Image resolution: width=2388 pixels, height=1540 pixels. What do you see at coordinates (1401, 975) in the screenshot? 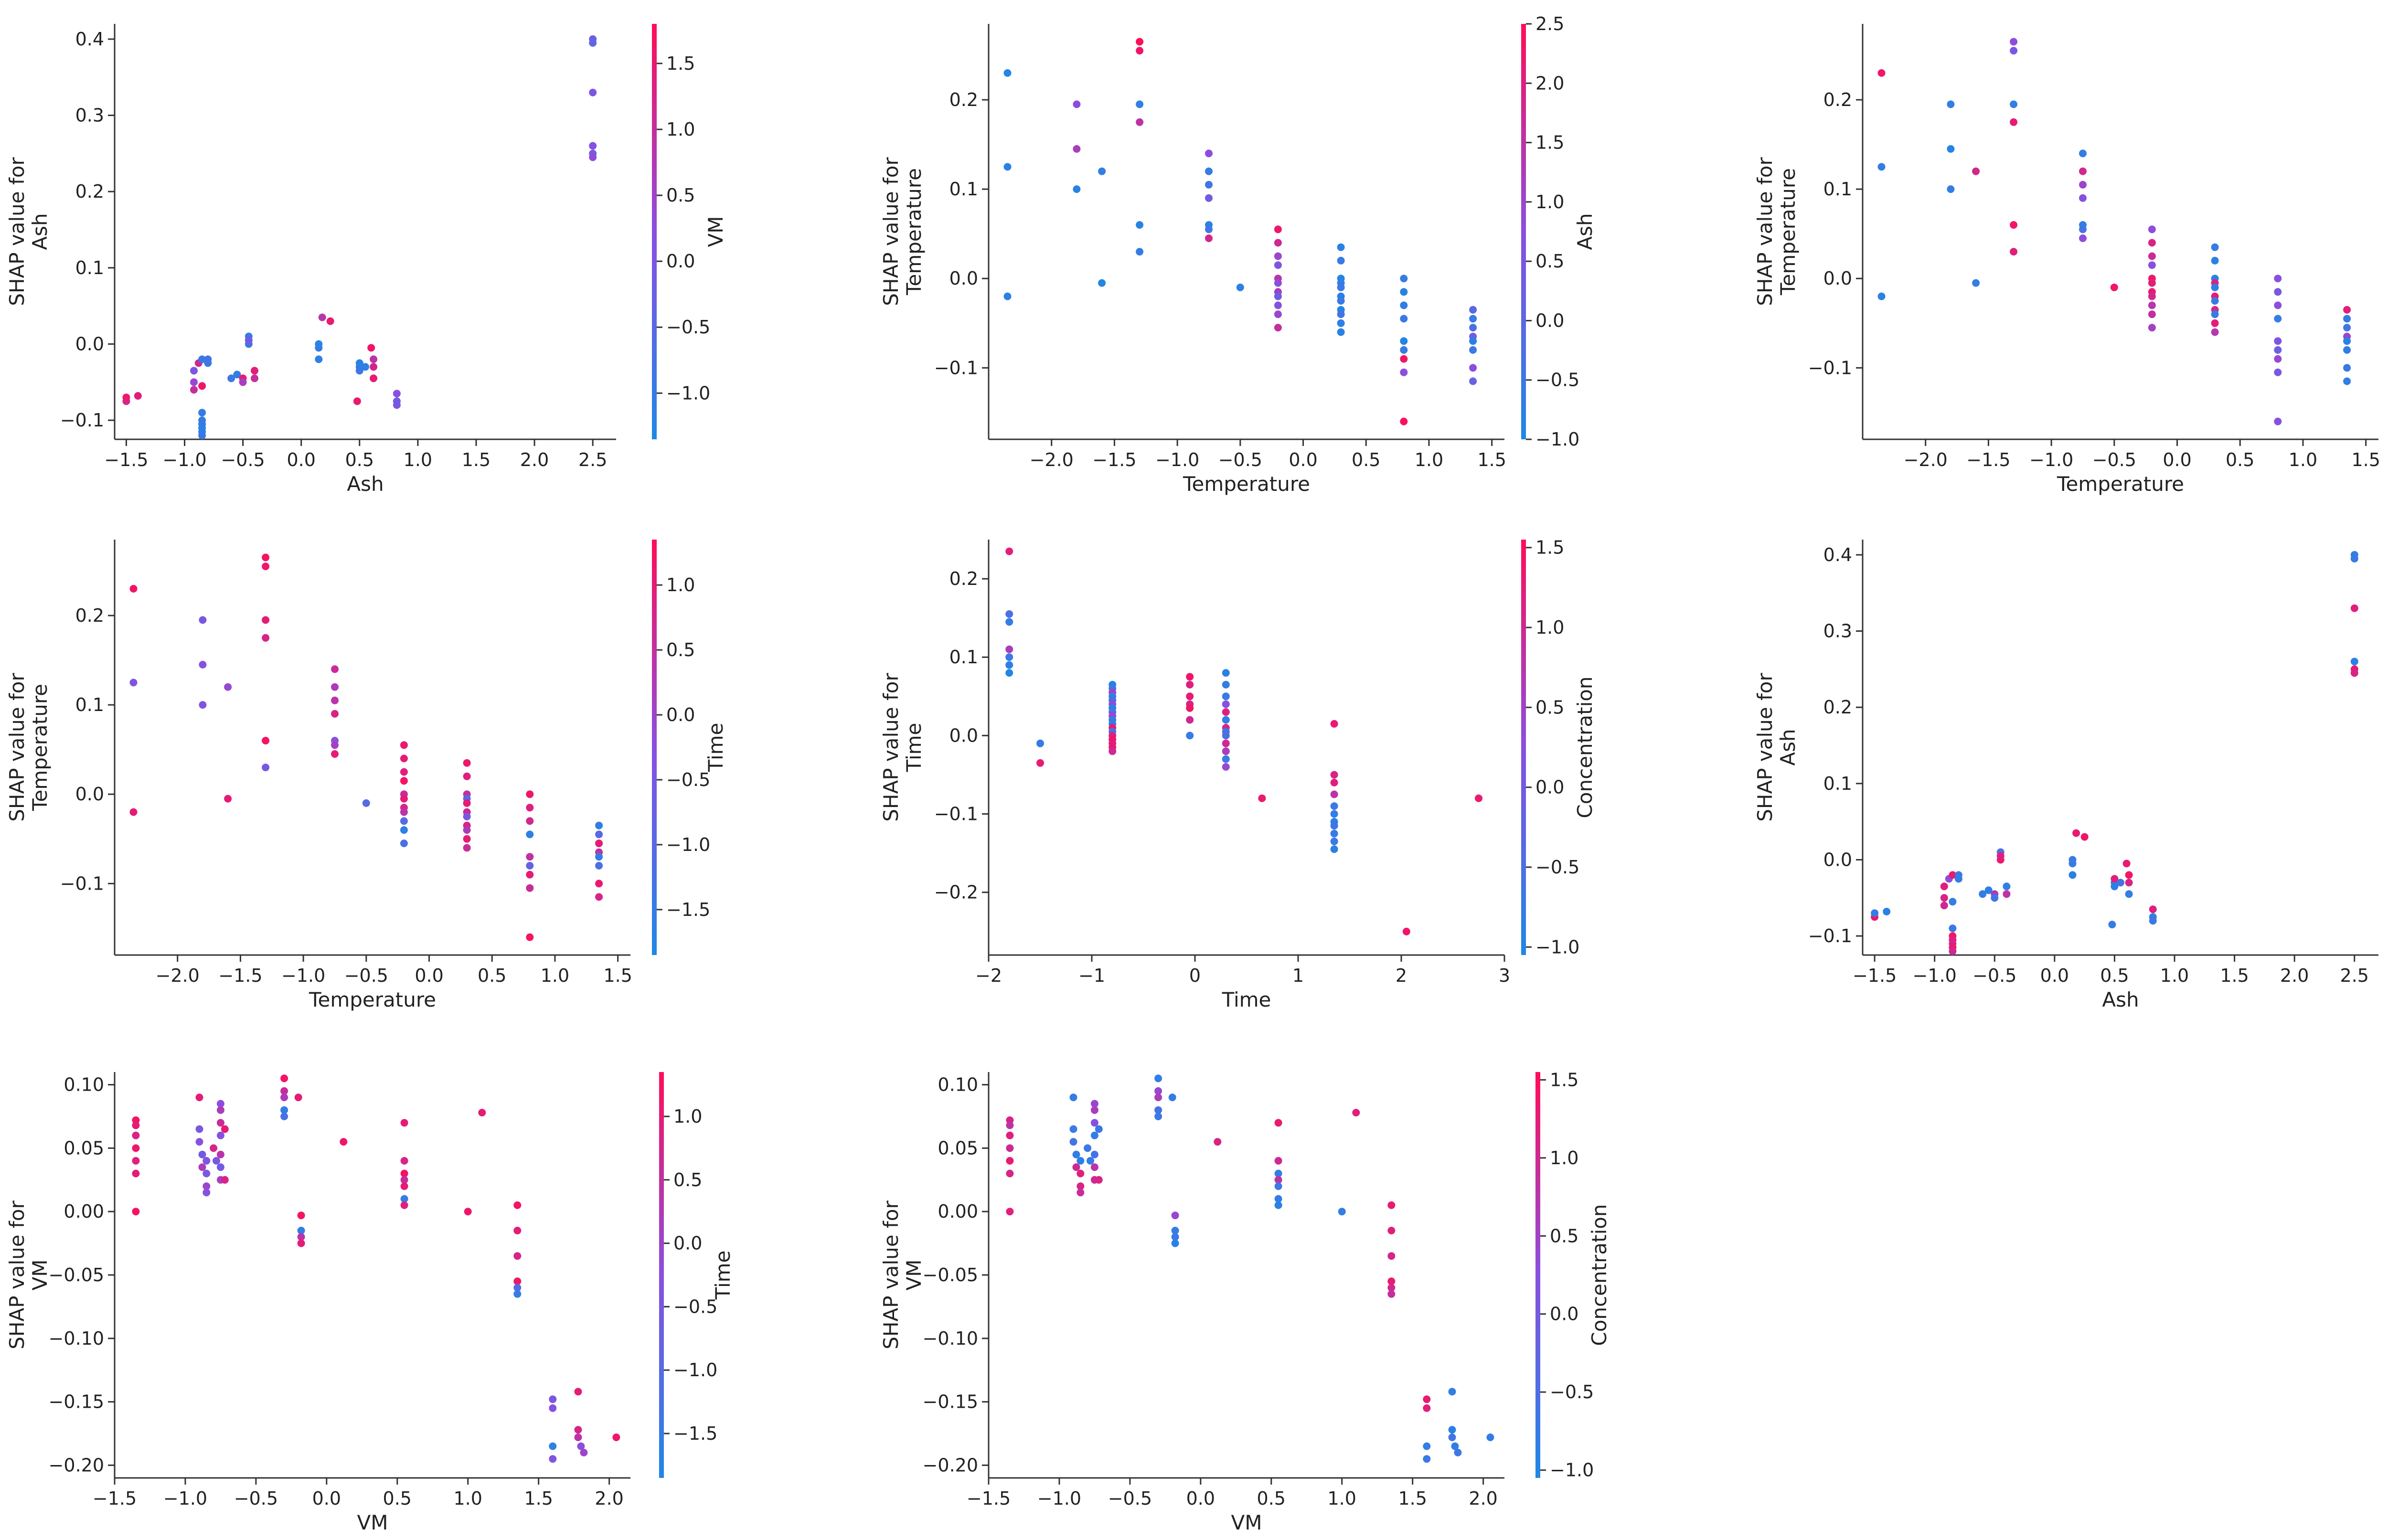
I see `x-tick-label: 2` at bounding box center [1401, 975].